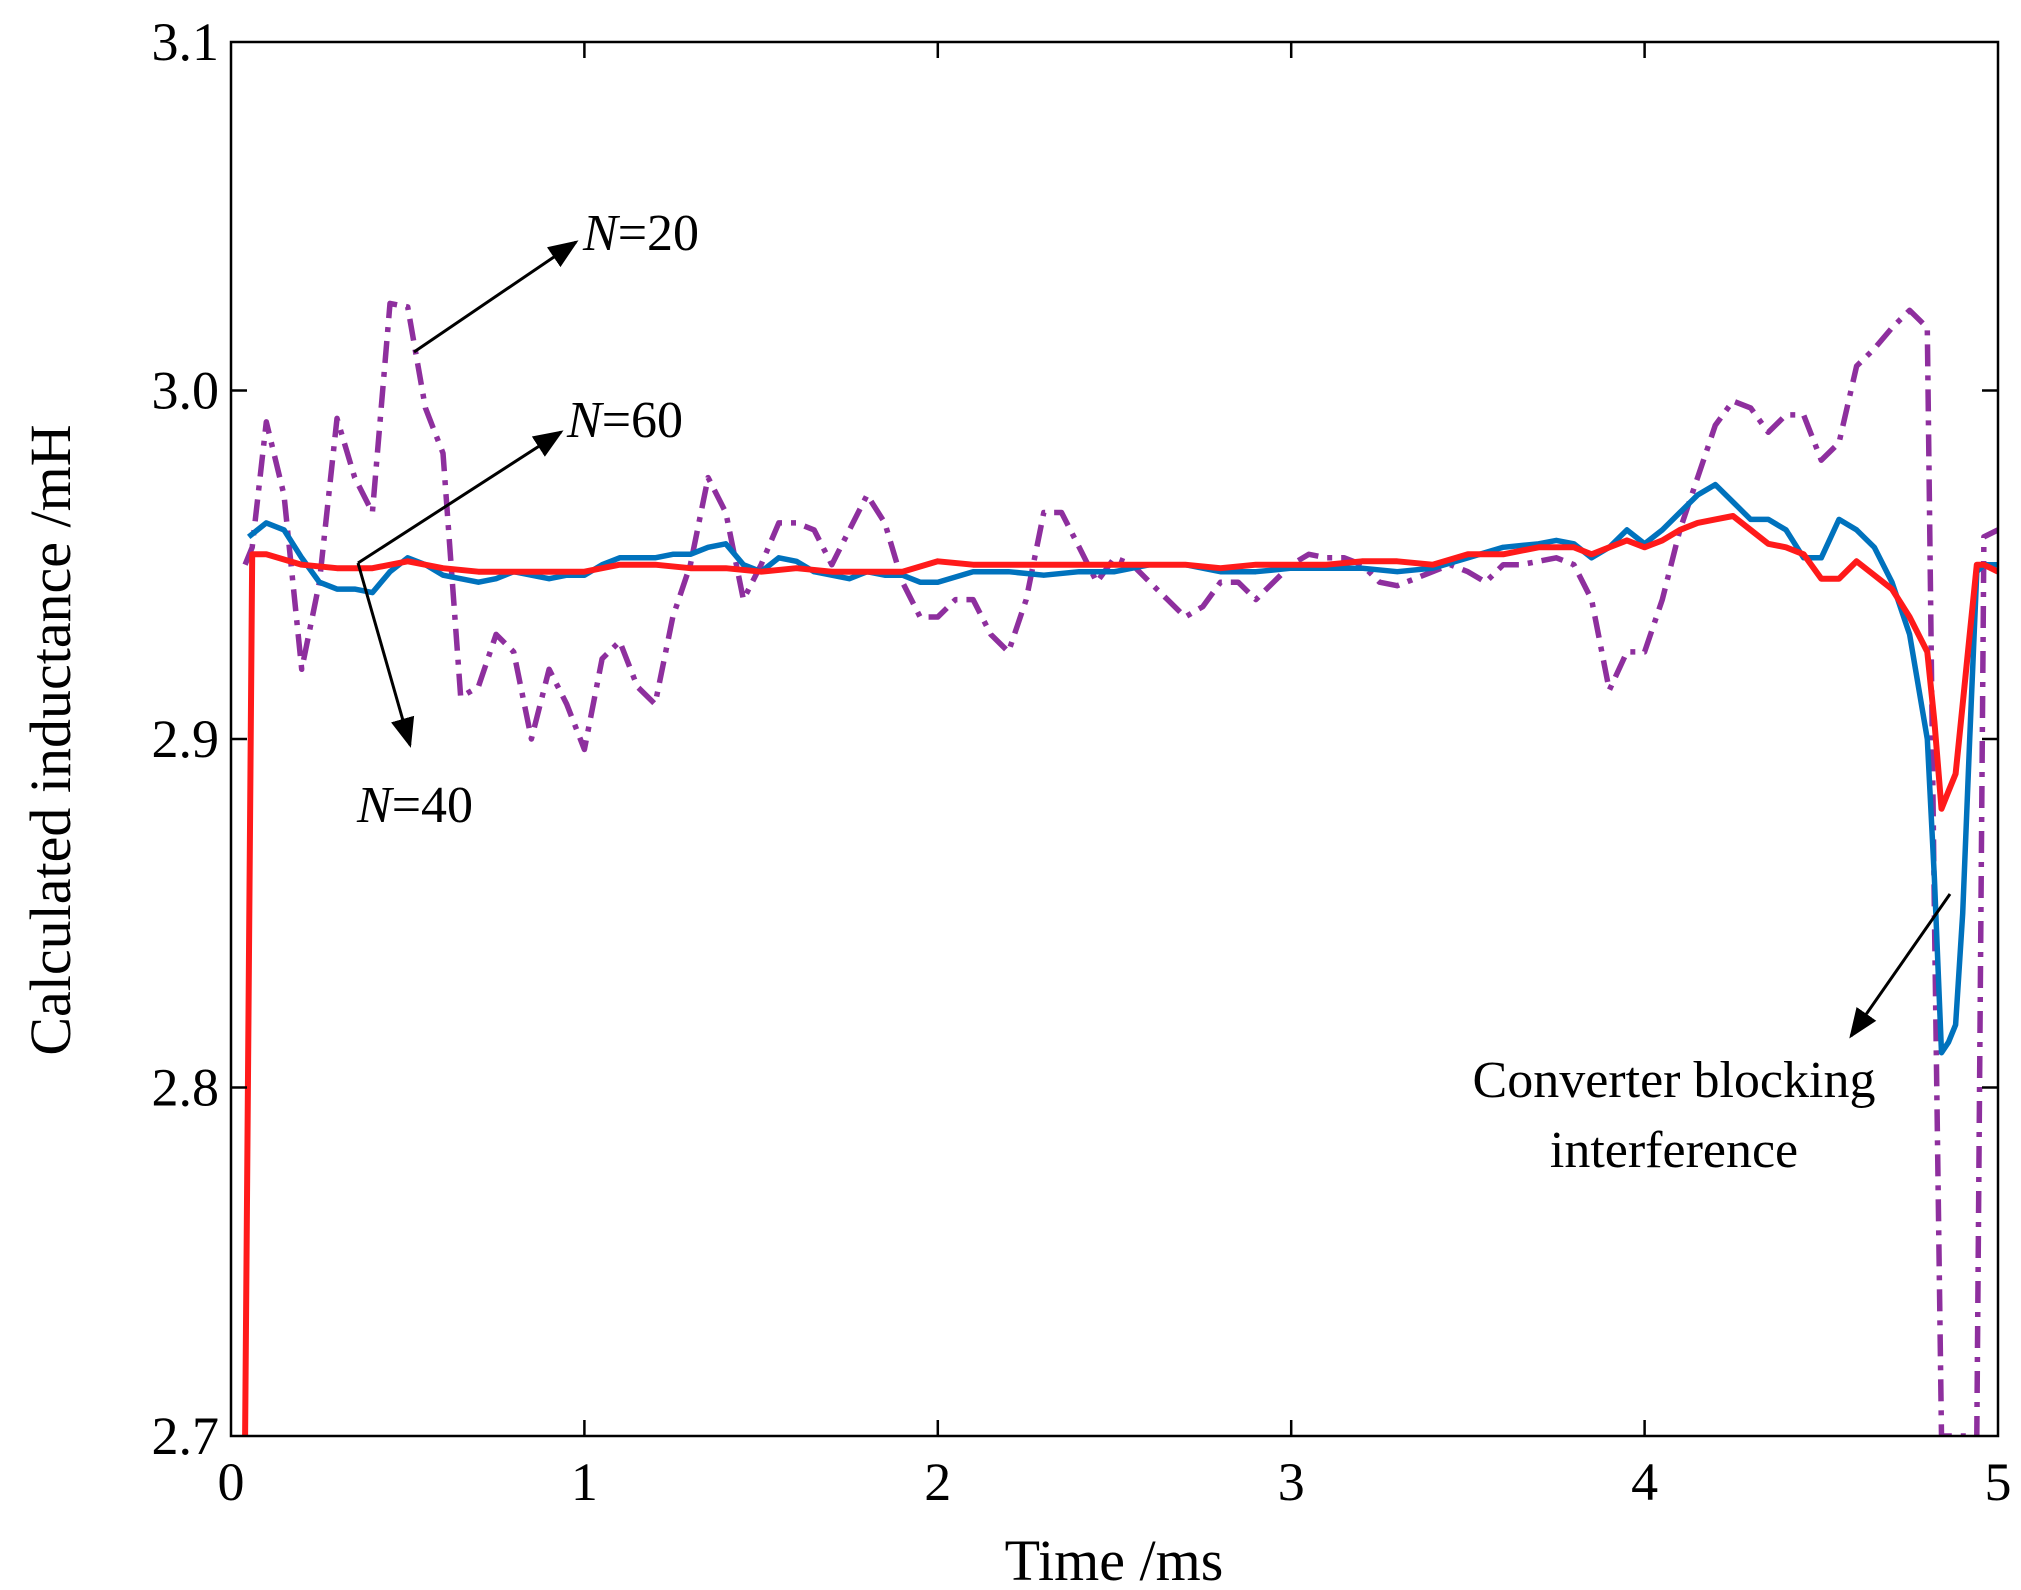 This screenshot has width=2021, height=1590. Describe the element at coordinates (624, 420) in the screenshot. I see `annotation-n60: N=60` at that location.